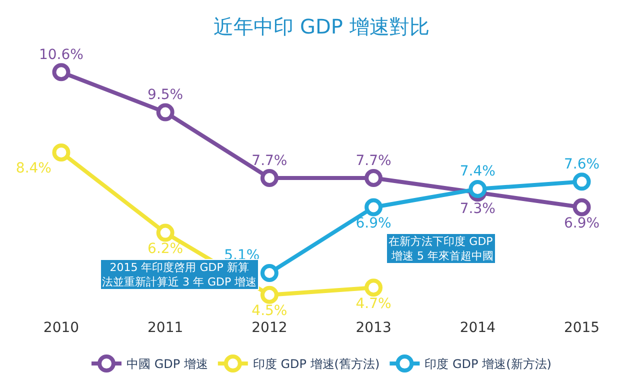 The height and width of the screenshot is (390, 643). What do you see at coordinates (488, 364) in the screenshot?
I see `legend-label: 印度 GDP 增速(新方法)` at bounding box center [488, 364].